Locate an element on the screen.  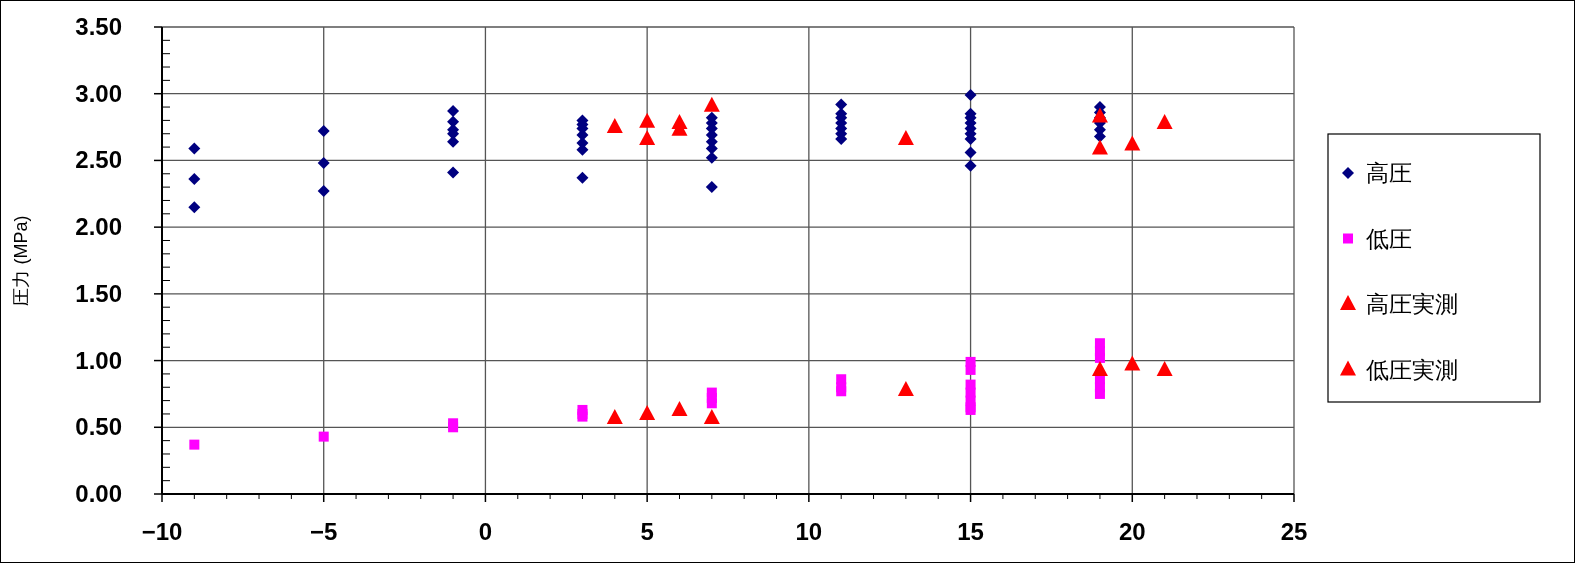
y-axis-title: 圧力 (MPa) is located at coordinates (21, 260).